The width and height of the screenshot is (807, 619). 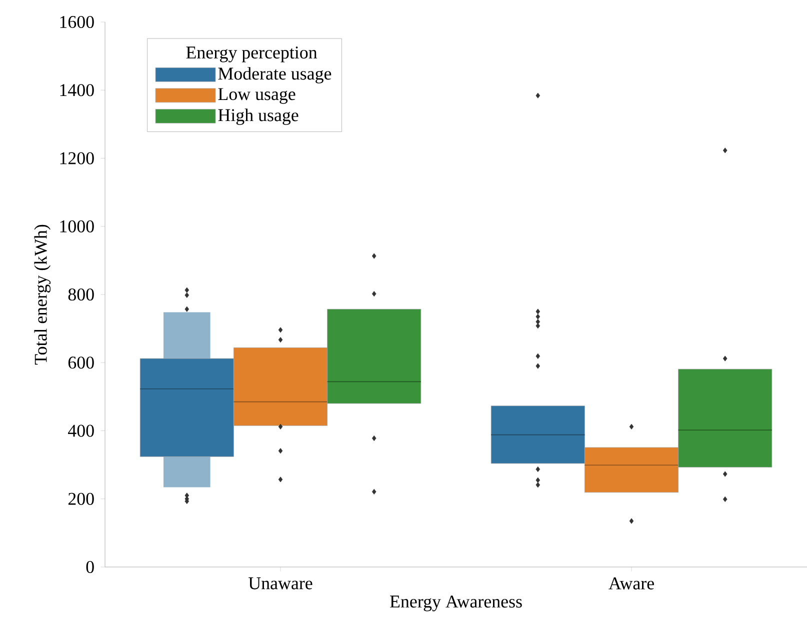 I want to click on y-tick-label: 1200, so click(x=77, y=158).